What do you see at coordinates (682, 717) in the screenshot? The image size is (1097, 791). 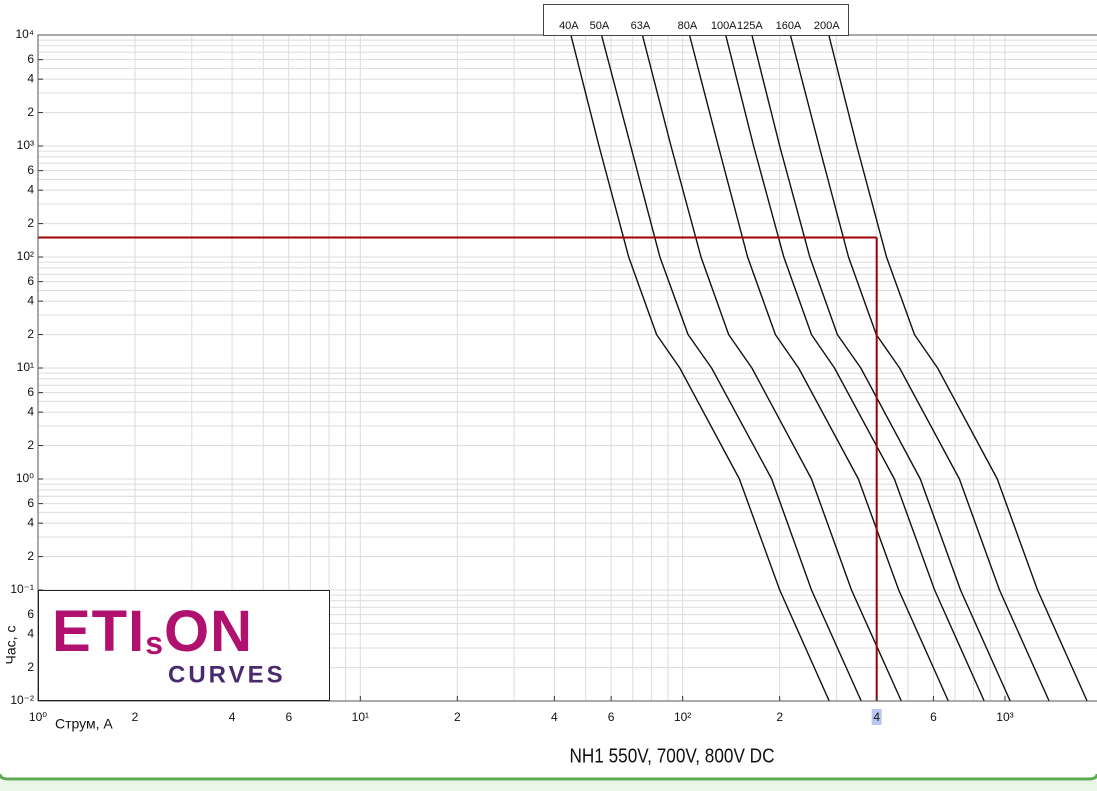 I see `x-tick-label: 10²` at bounding box center [682, 717].